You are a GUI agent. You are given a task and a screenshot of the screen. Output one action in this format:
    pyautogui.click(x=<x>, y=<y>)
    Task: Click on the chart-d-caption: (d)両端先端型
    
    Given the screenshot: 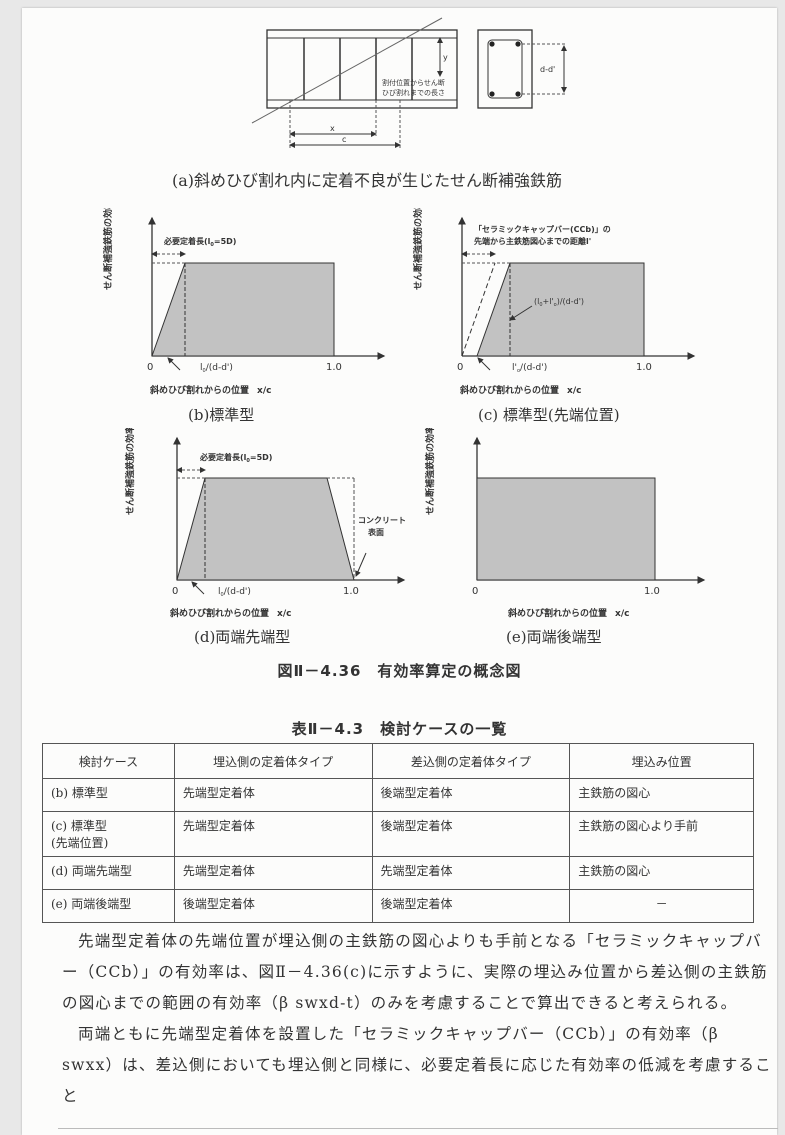 What is the action you would take?
    pyautogui.click(x=242, y=637)
    